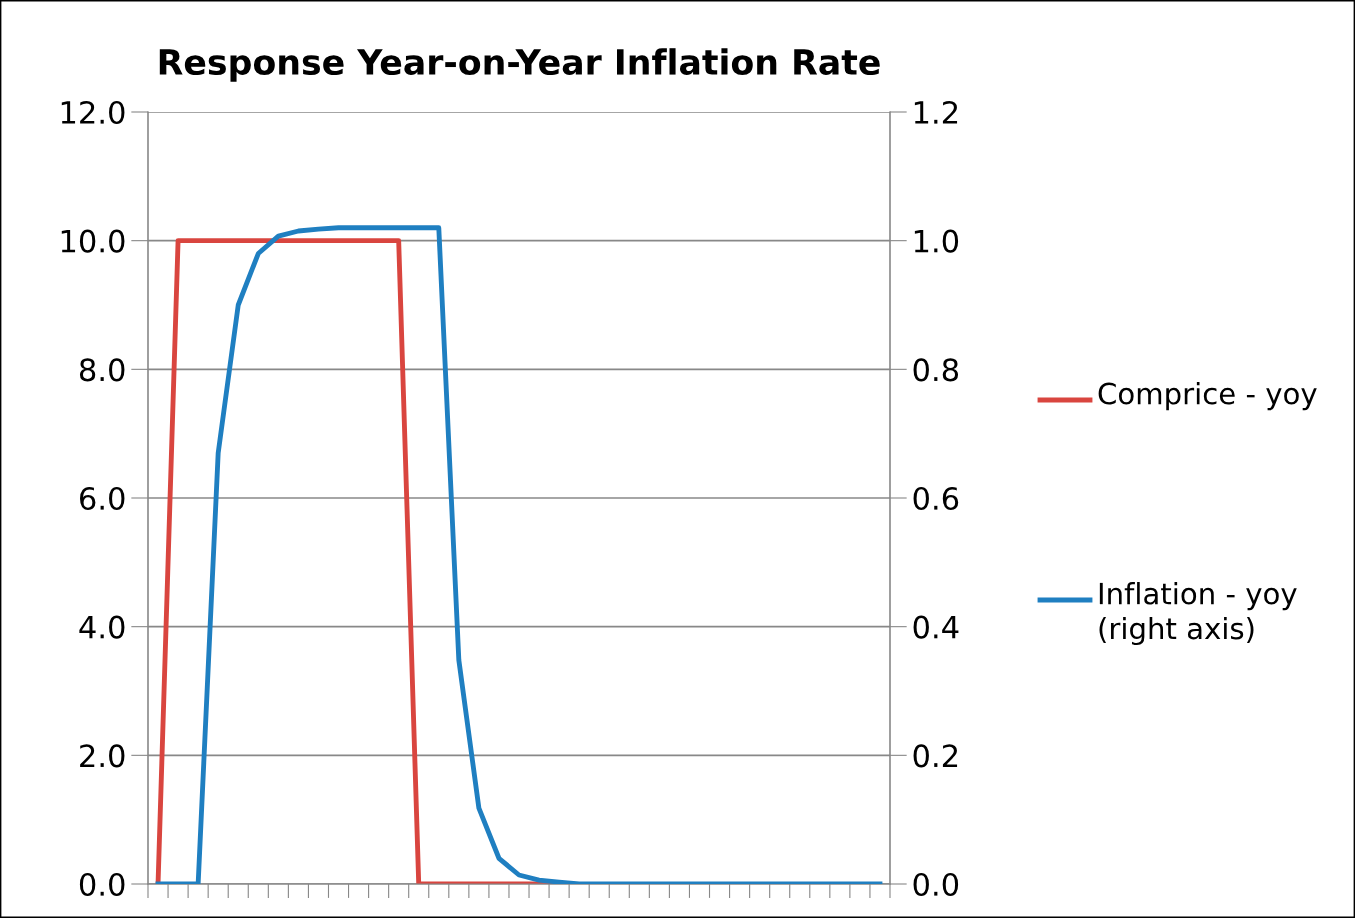 This screenshot has width=1355, height=918. I want to click on y-tick-label: 12.0, so click(93, 112).